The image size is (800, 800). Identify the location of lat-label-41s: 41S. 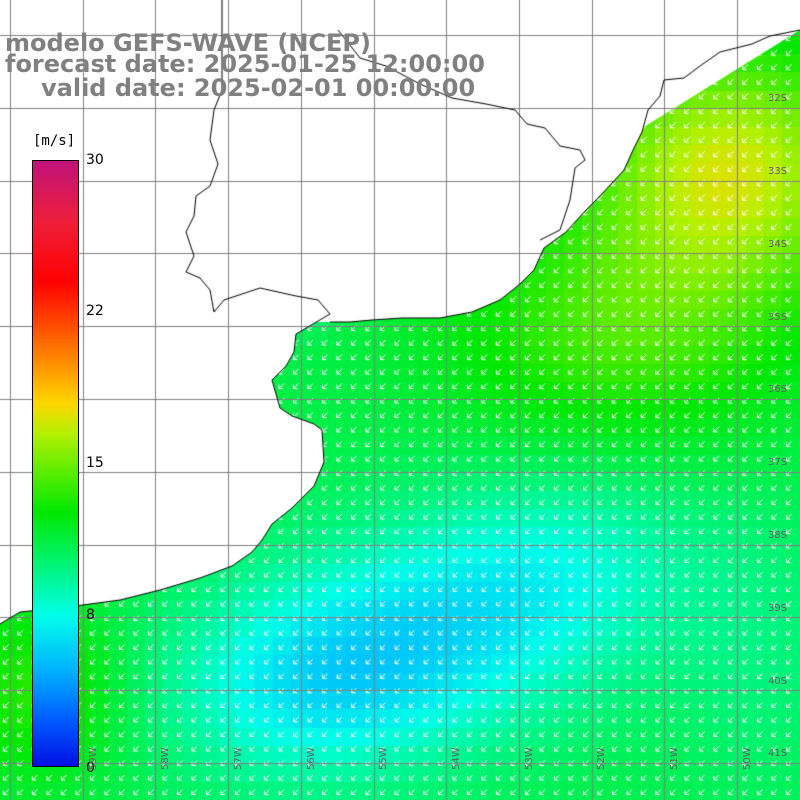
(778, 753).